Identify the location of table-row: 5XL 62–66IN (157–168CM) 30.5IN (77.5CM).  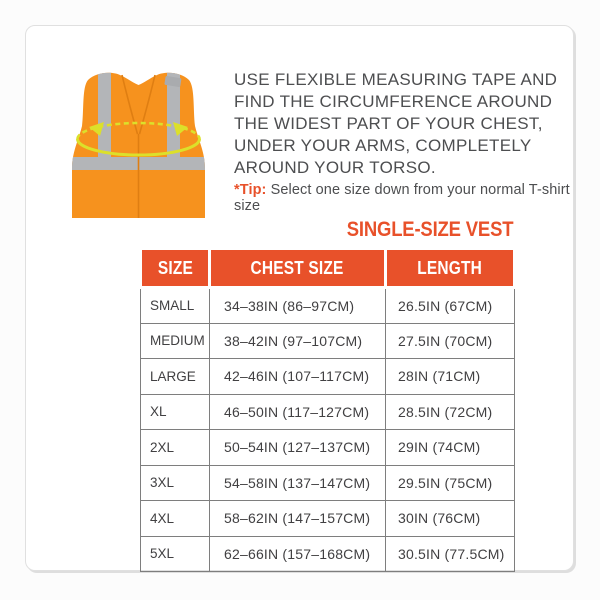
(327, 553).